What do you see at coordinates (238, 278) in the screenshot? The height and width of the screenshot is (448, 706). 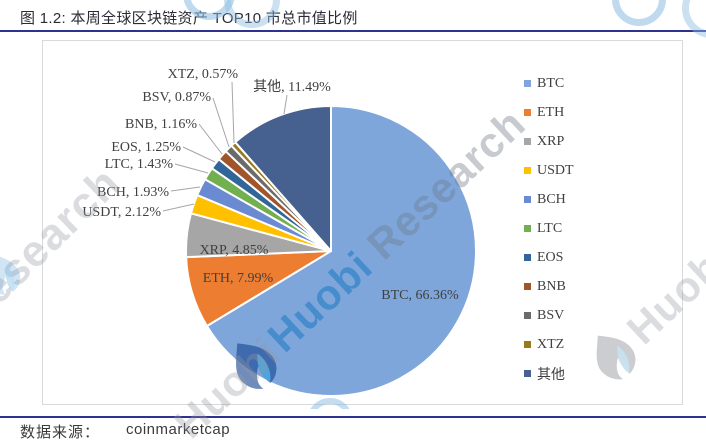 I see `pie-data-label-eth: ETH, 7.99%` at bounding box center [238, 278].